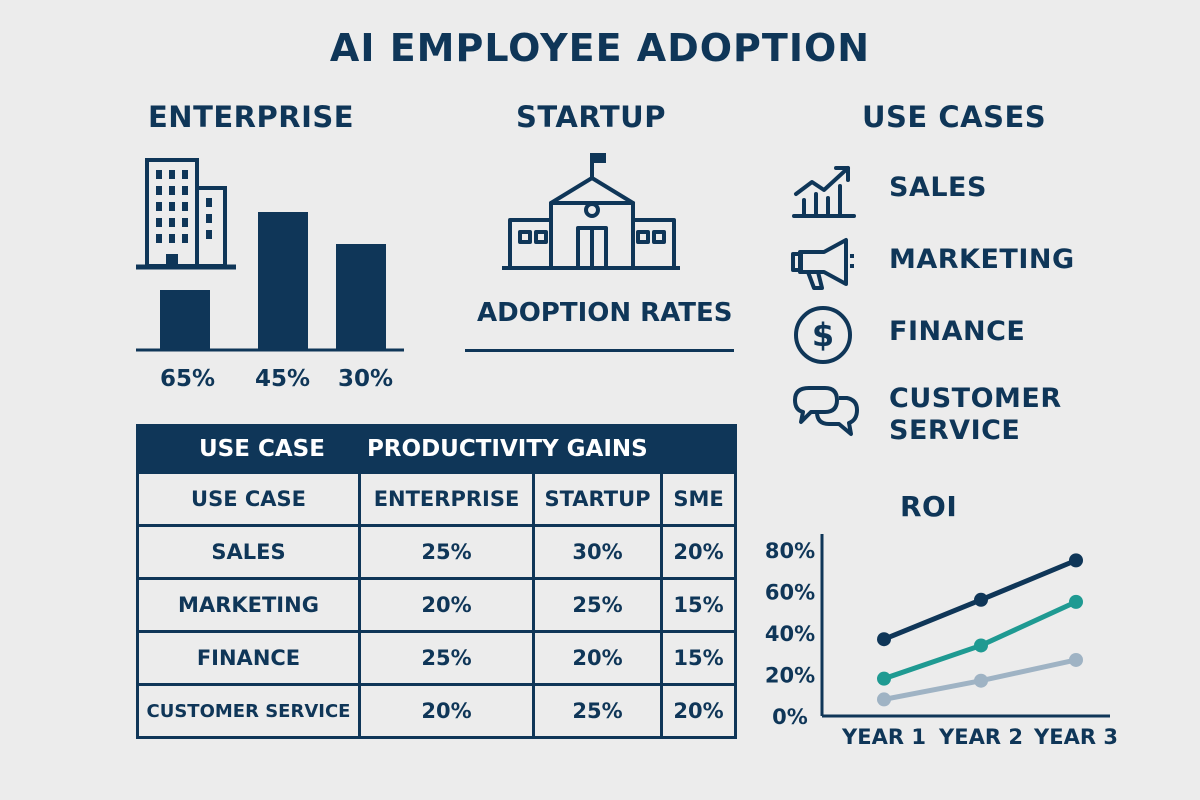  Describe the element at coordinates (790, 593) in the screenshot. I see `y-tick-label: 60%` at that location.